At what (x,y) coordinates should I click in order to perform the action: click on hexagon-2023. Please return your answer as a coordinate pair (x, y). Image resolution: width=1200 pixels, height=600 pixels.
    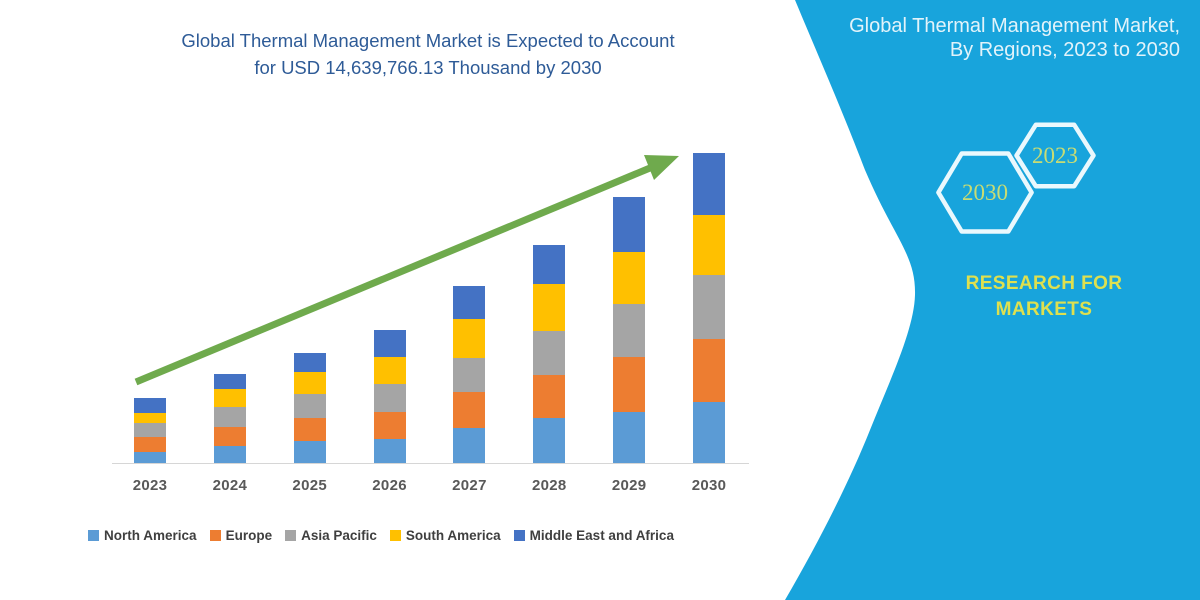
    Looking at the image, I should click on (1055, 155).